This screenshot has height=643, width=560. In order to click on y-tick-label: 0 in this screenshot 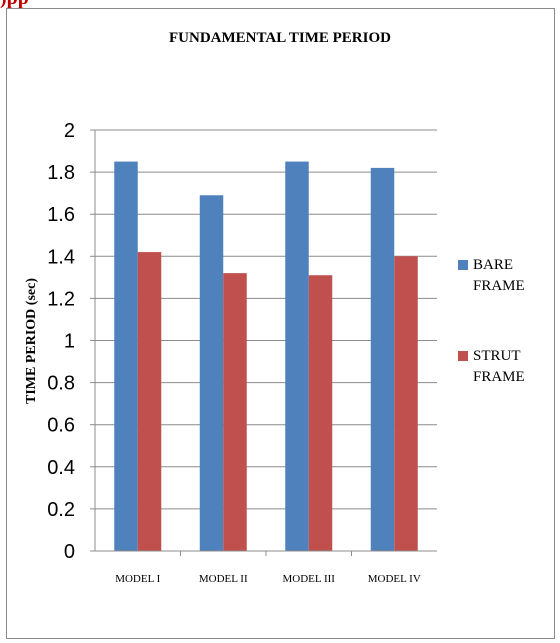, I will do `click(69, 552)`.